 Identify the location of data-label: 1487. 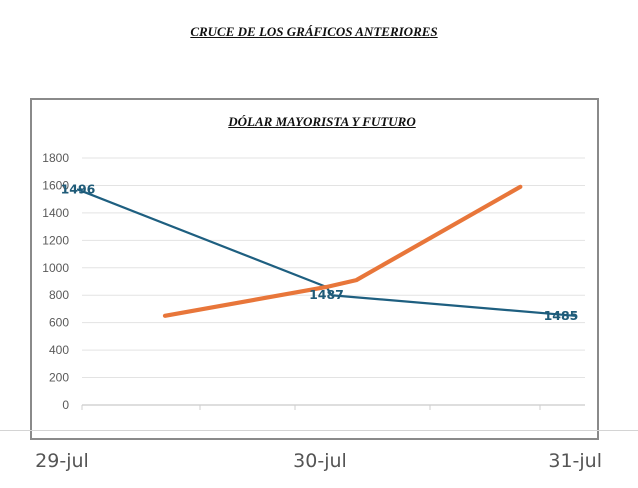
(326, 294).